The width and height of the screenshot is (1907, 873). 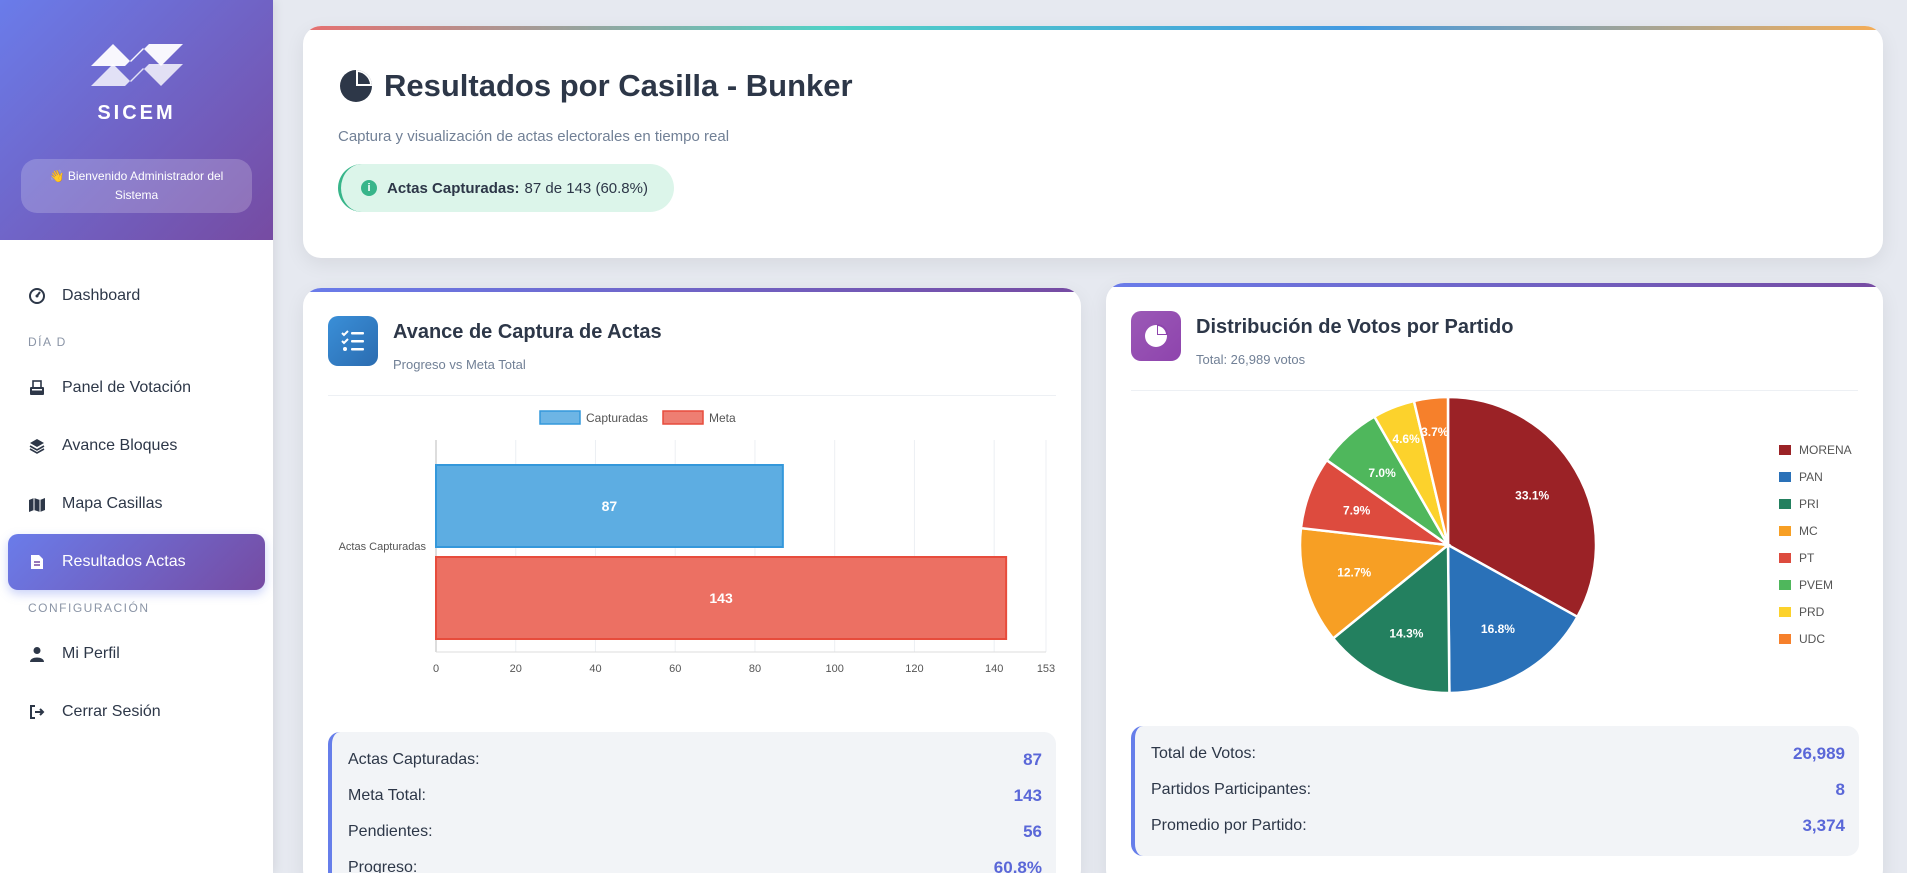 What do you see at coordinates (1522, 507) in the screenshot?
I see `pie-slice-morena` at bounding box center [1522, 507].